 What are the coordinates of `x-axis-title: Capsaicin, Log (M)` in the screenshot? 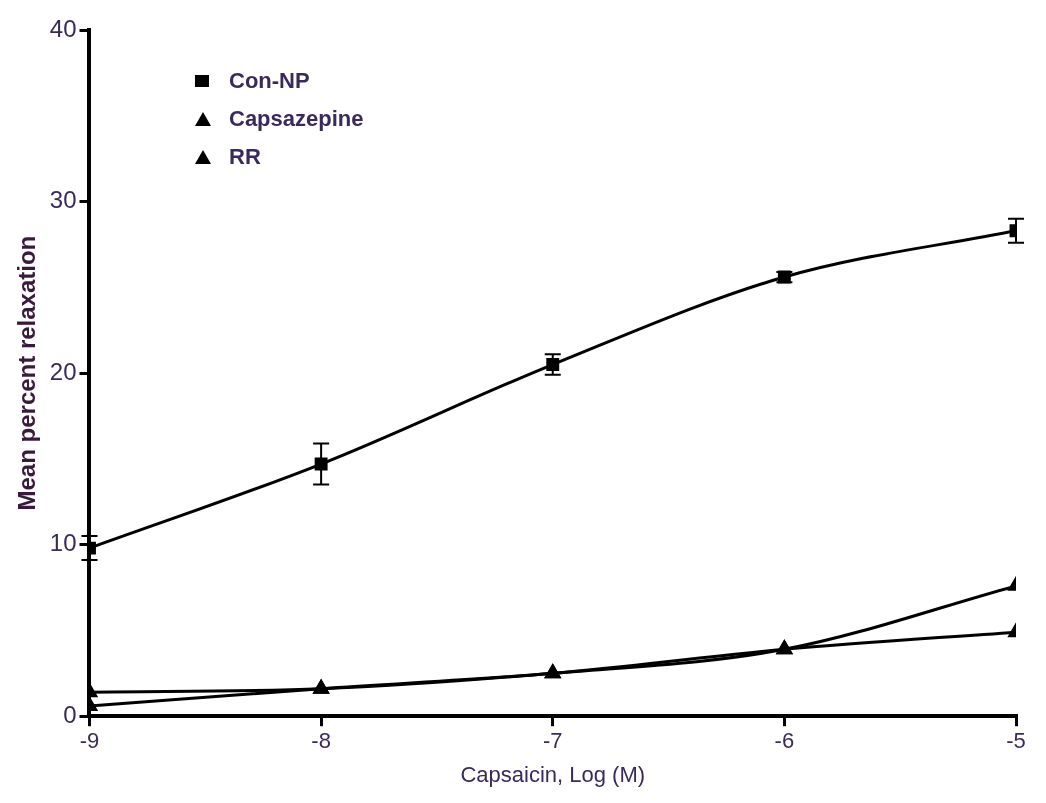 It's located at (553, 774).